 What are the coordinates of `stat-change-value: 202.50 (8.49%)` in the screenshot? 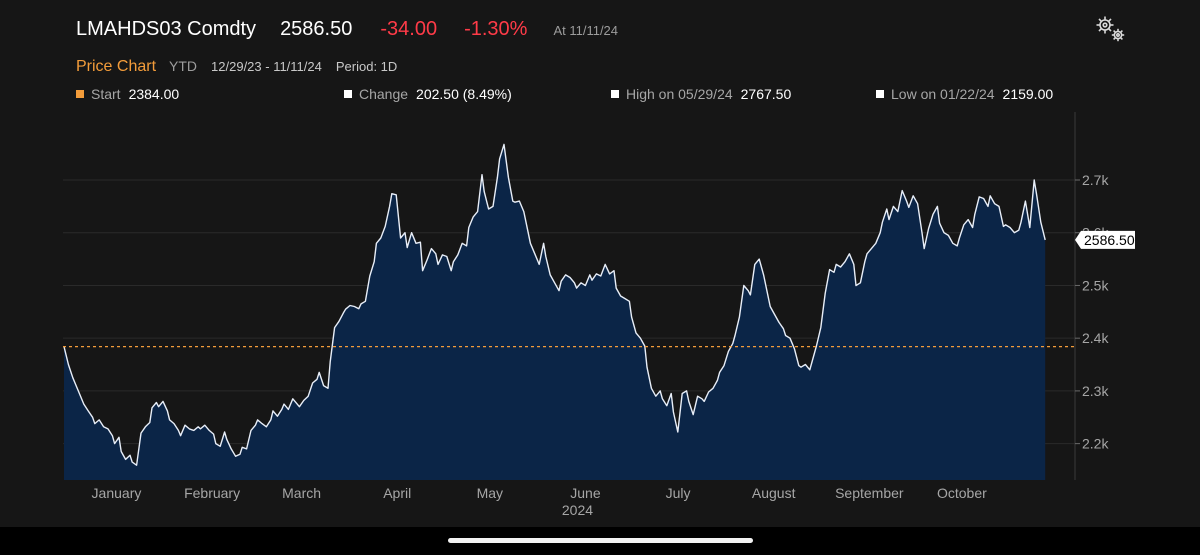 It's located at (464, 94).